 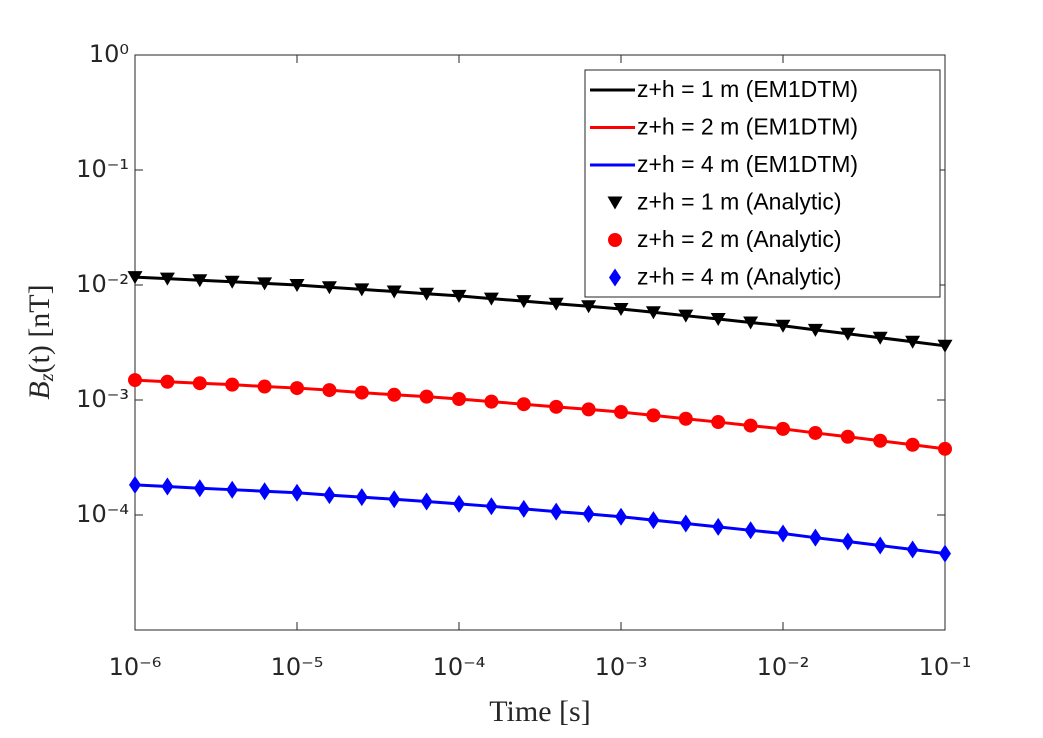 I want to click on x-tick-label: 10⁻², so click(x=783, y=667).